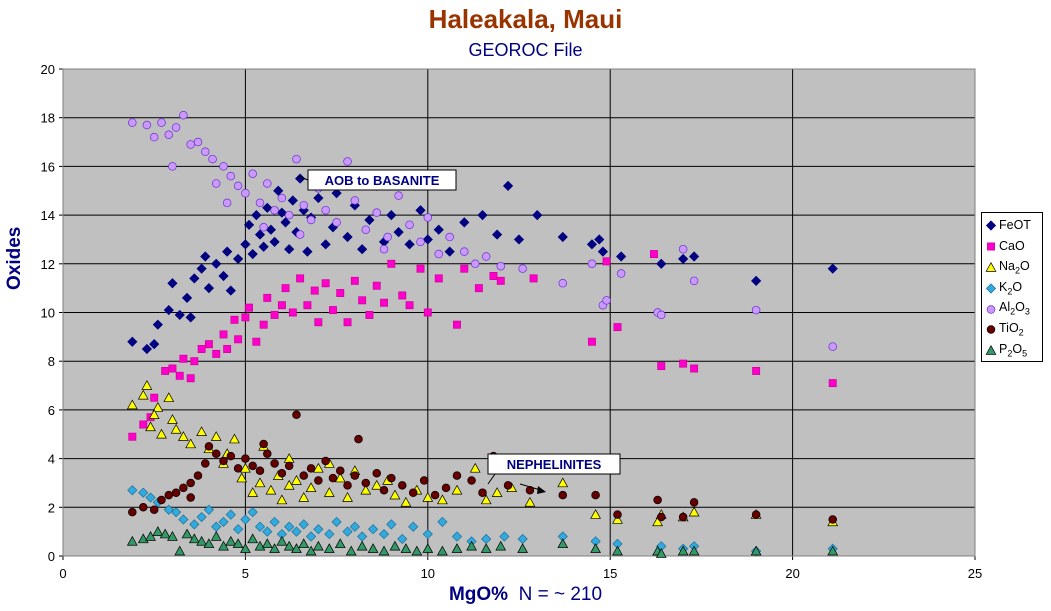 The width and height of the screenshot is (1051, 611). I want to click on legend-marker-tio2, so click(991, 330).